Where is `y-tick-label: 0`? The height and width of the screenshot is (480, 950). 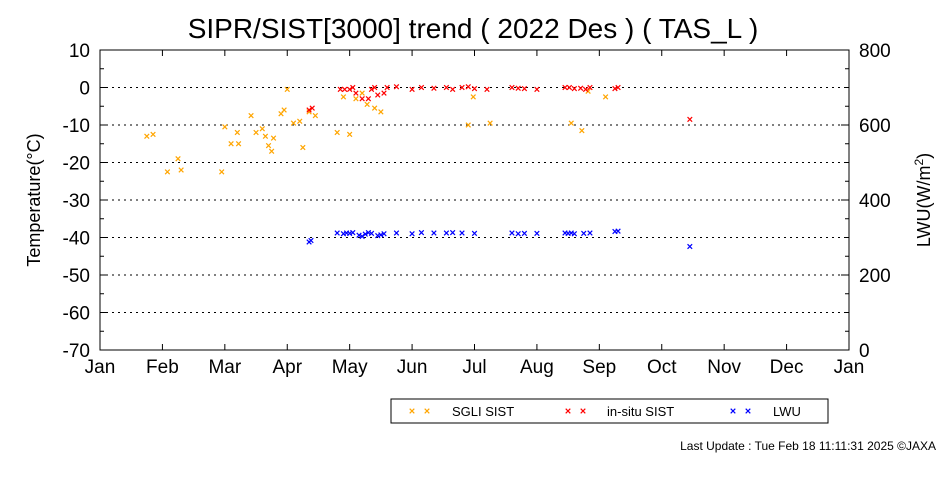 y-tick-label: 0 is located at coordinates (84, 89).